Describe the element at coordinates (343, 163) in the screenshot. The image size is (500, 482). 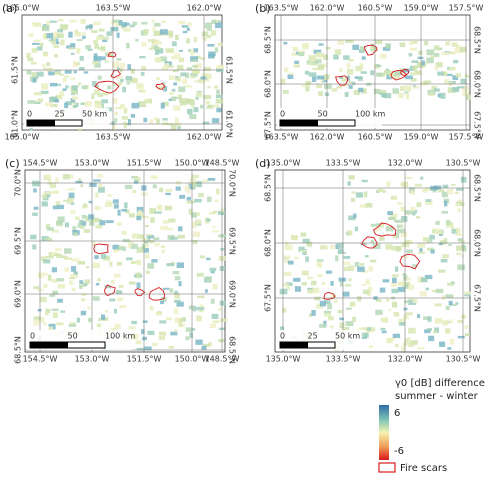
I see `lon-label: 133.5°W` at that location.